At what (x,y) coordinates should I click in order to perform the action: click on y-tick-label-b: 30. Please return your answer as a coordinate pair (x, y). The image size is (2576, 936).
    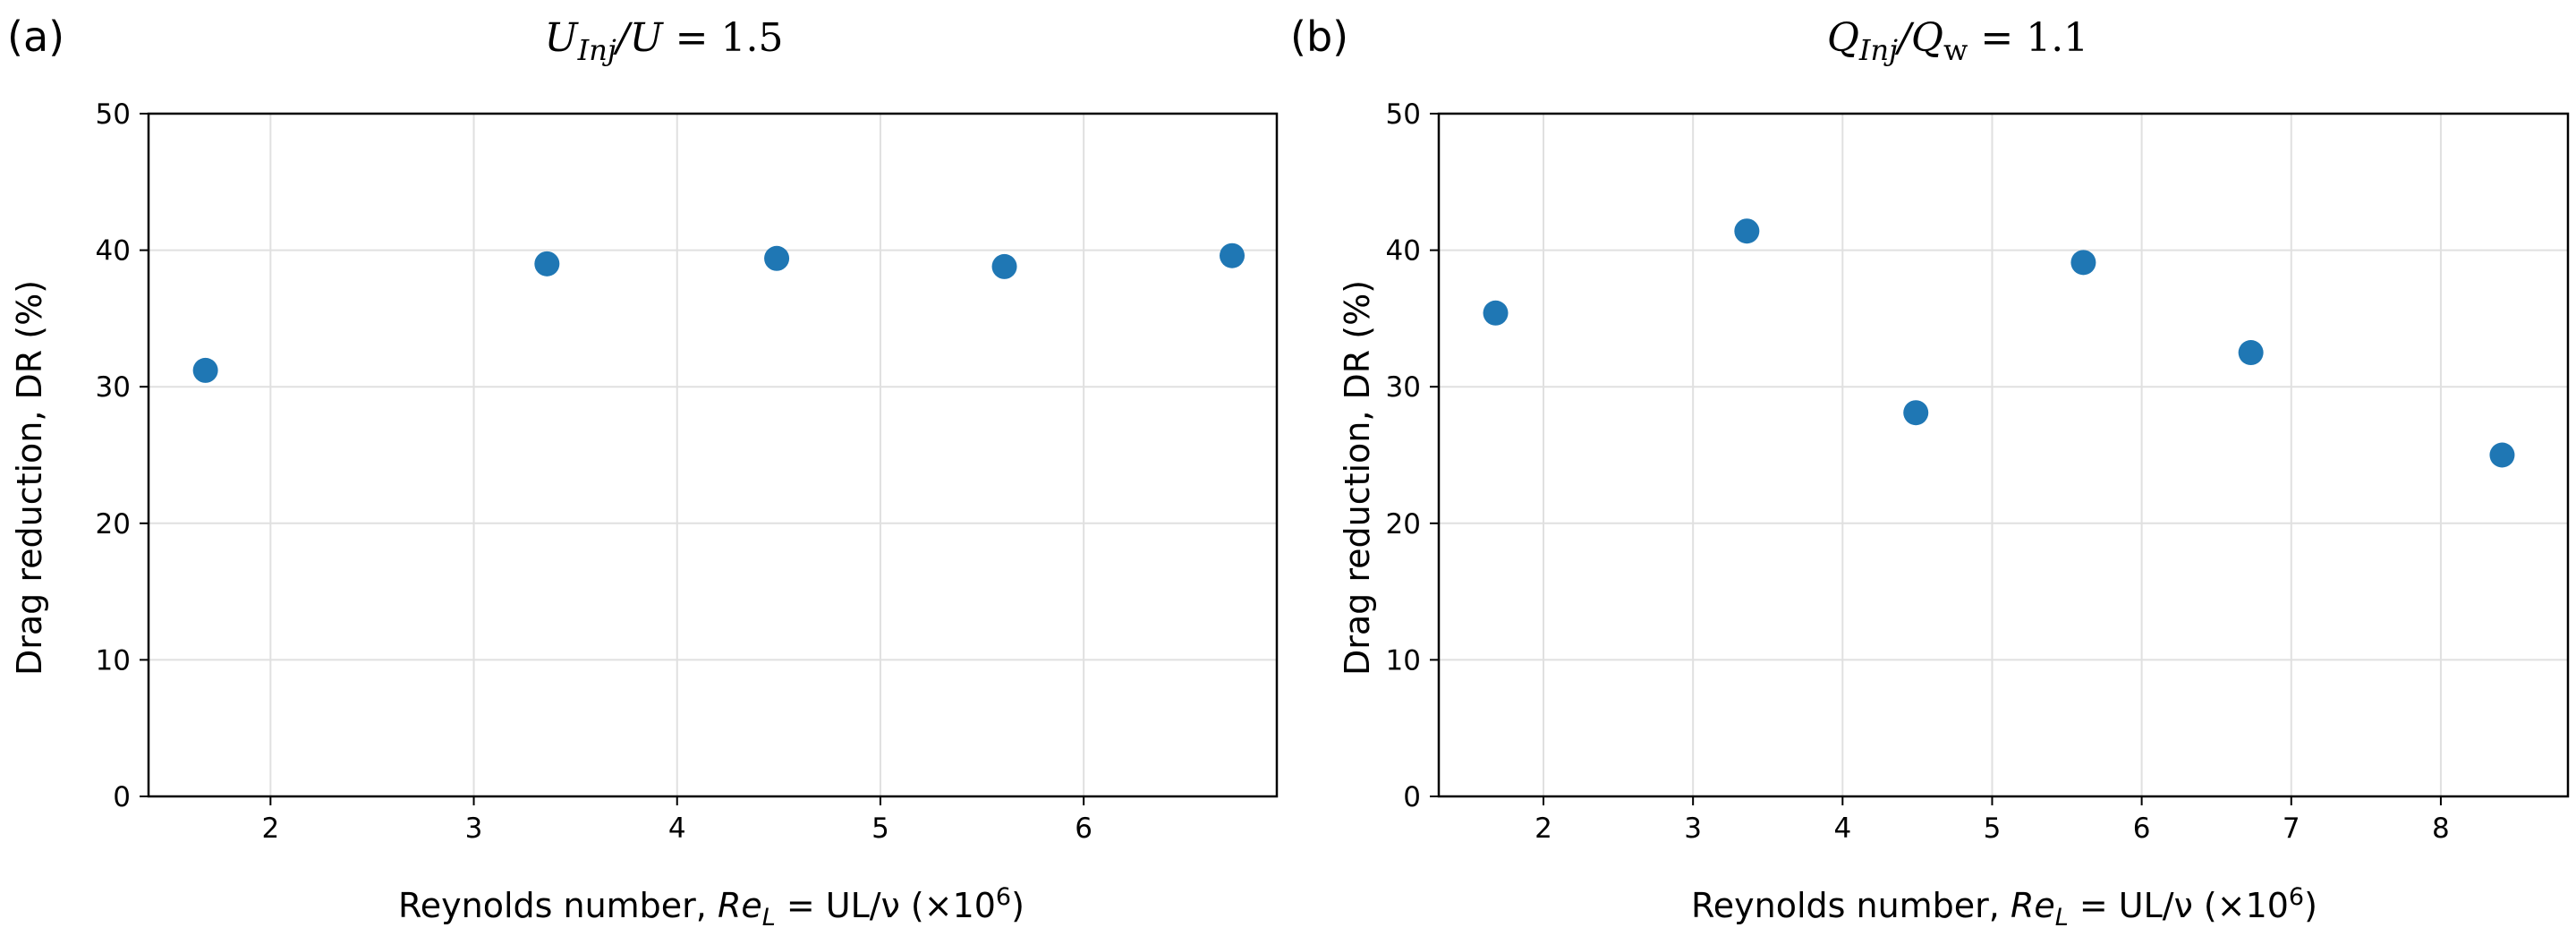
    Looking at the image, I should click on (1403, 387).